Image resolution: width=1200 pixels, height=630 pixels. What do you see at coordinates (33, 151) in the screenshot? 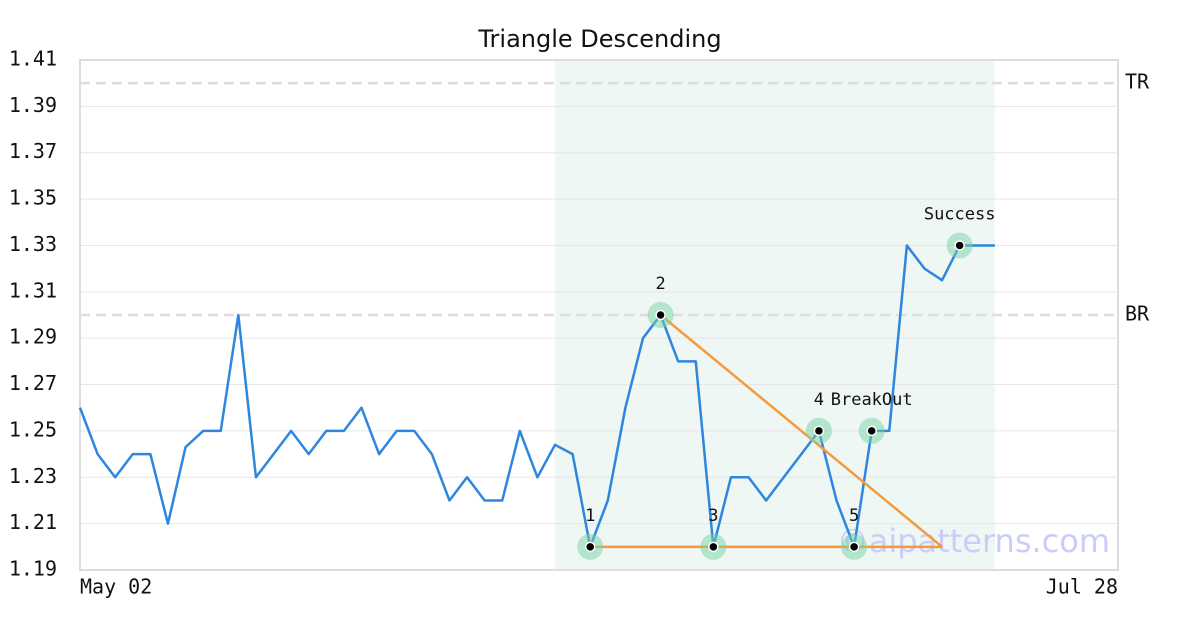
I see `y-tick-label: 1.37` at bounding box center [33, 151].